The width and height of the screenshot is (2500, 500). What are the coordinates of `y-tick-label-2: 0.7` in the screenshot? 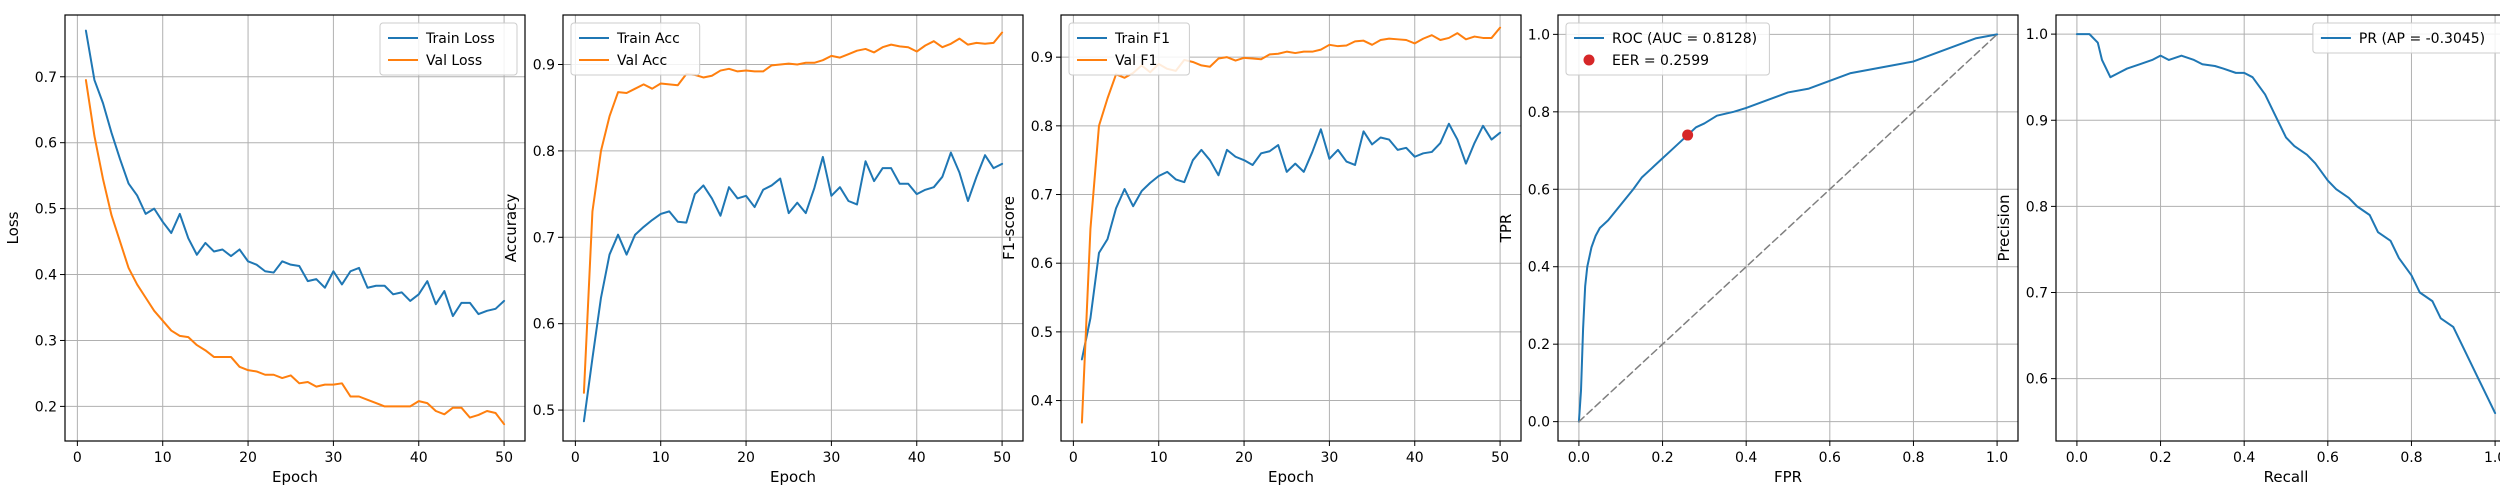 It's located at (2037, 294).